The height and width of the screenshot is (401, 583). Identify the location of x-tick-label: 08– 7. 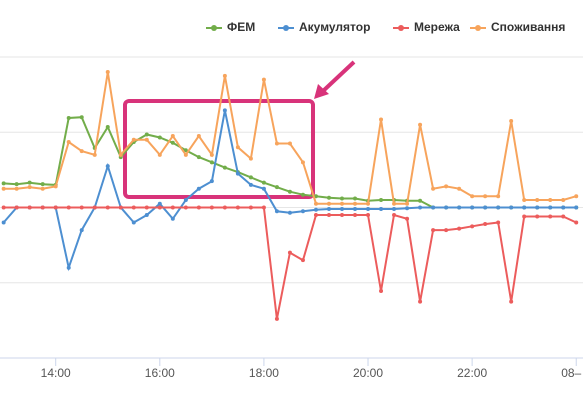
(572, 373).